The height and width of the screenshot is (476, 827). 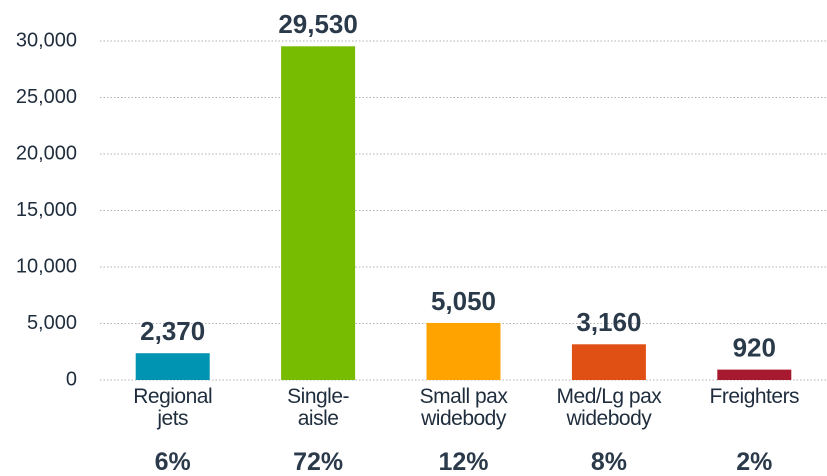 What do you see at coordinates (318, 407) in the screenshot?
I see `x-tick-label: Single- aisle` at bounding box center [318, 407].